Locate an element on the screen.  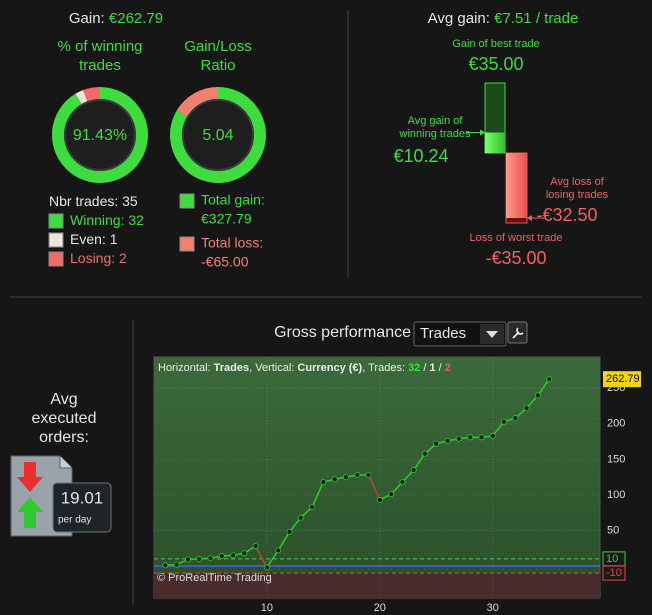
ratio-value: 5.04 is located at coordinates (217, 135).